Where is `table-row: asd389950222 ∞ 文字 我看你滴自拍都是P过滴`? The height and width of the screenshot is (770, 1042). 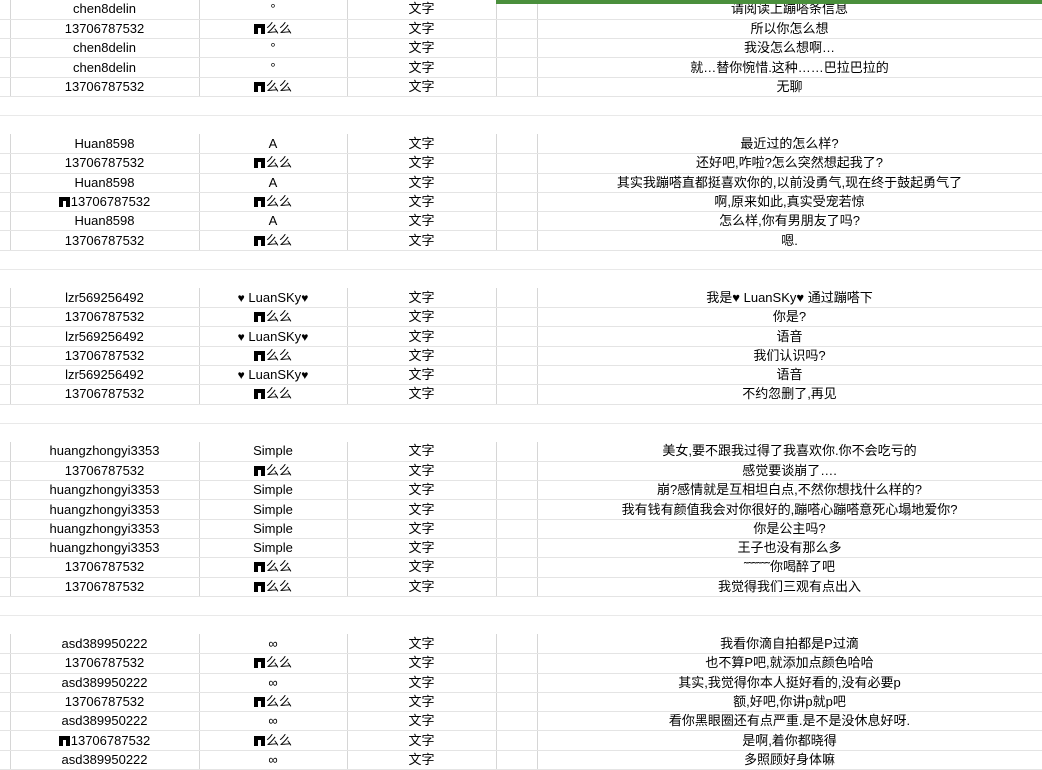 table-row: asd389950222 ∞ 文字 我看你滴自拍都是P过滴 is located at coordinates (521, 644).